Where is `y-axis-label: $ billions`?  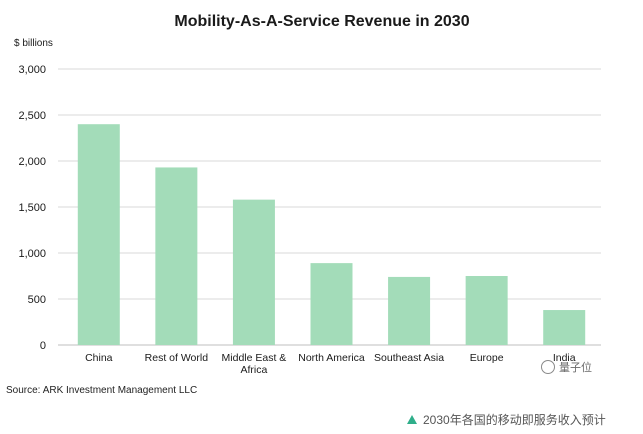
y-axis-label: $ billions is located at coordinates (33, 43).